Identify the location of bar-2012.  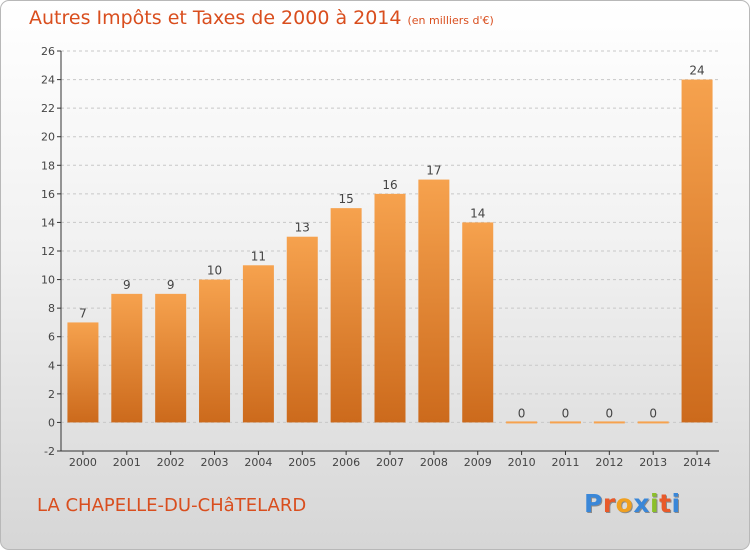
(609, 422).